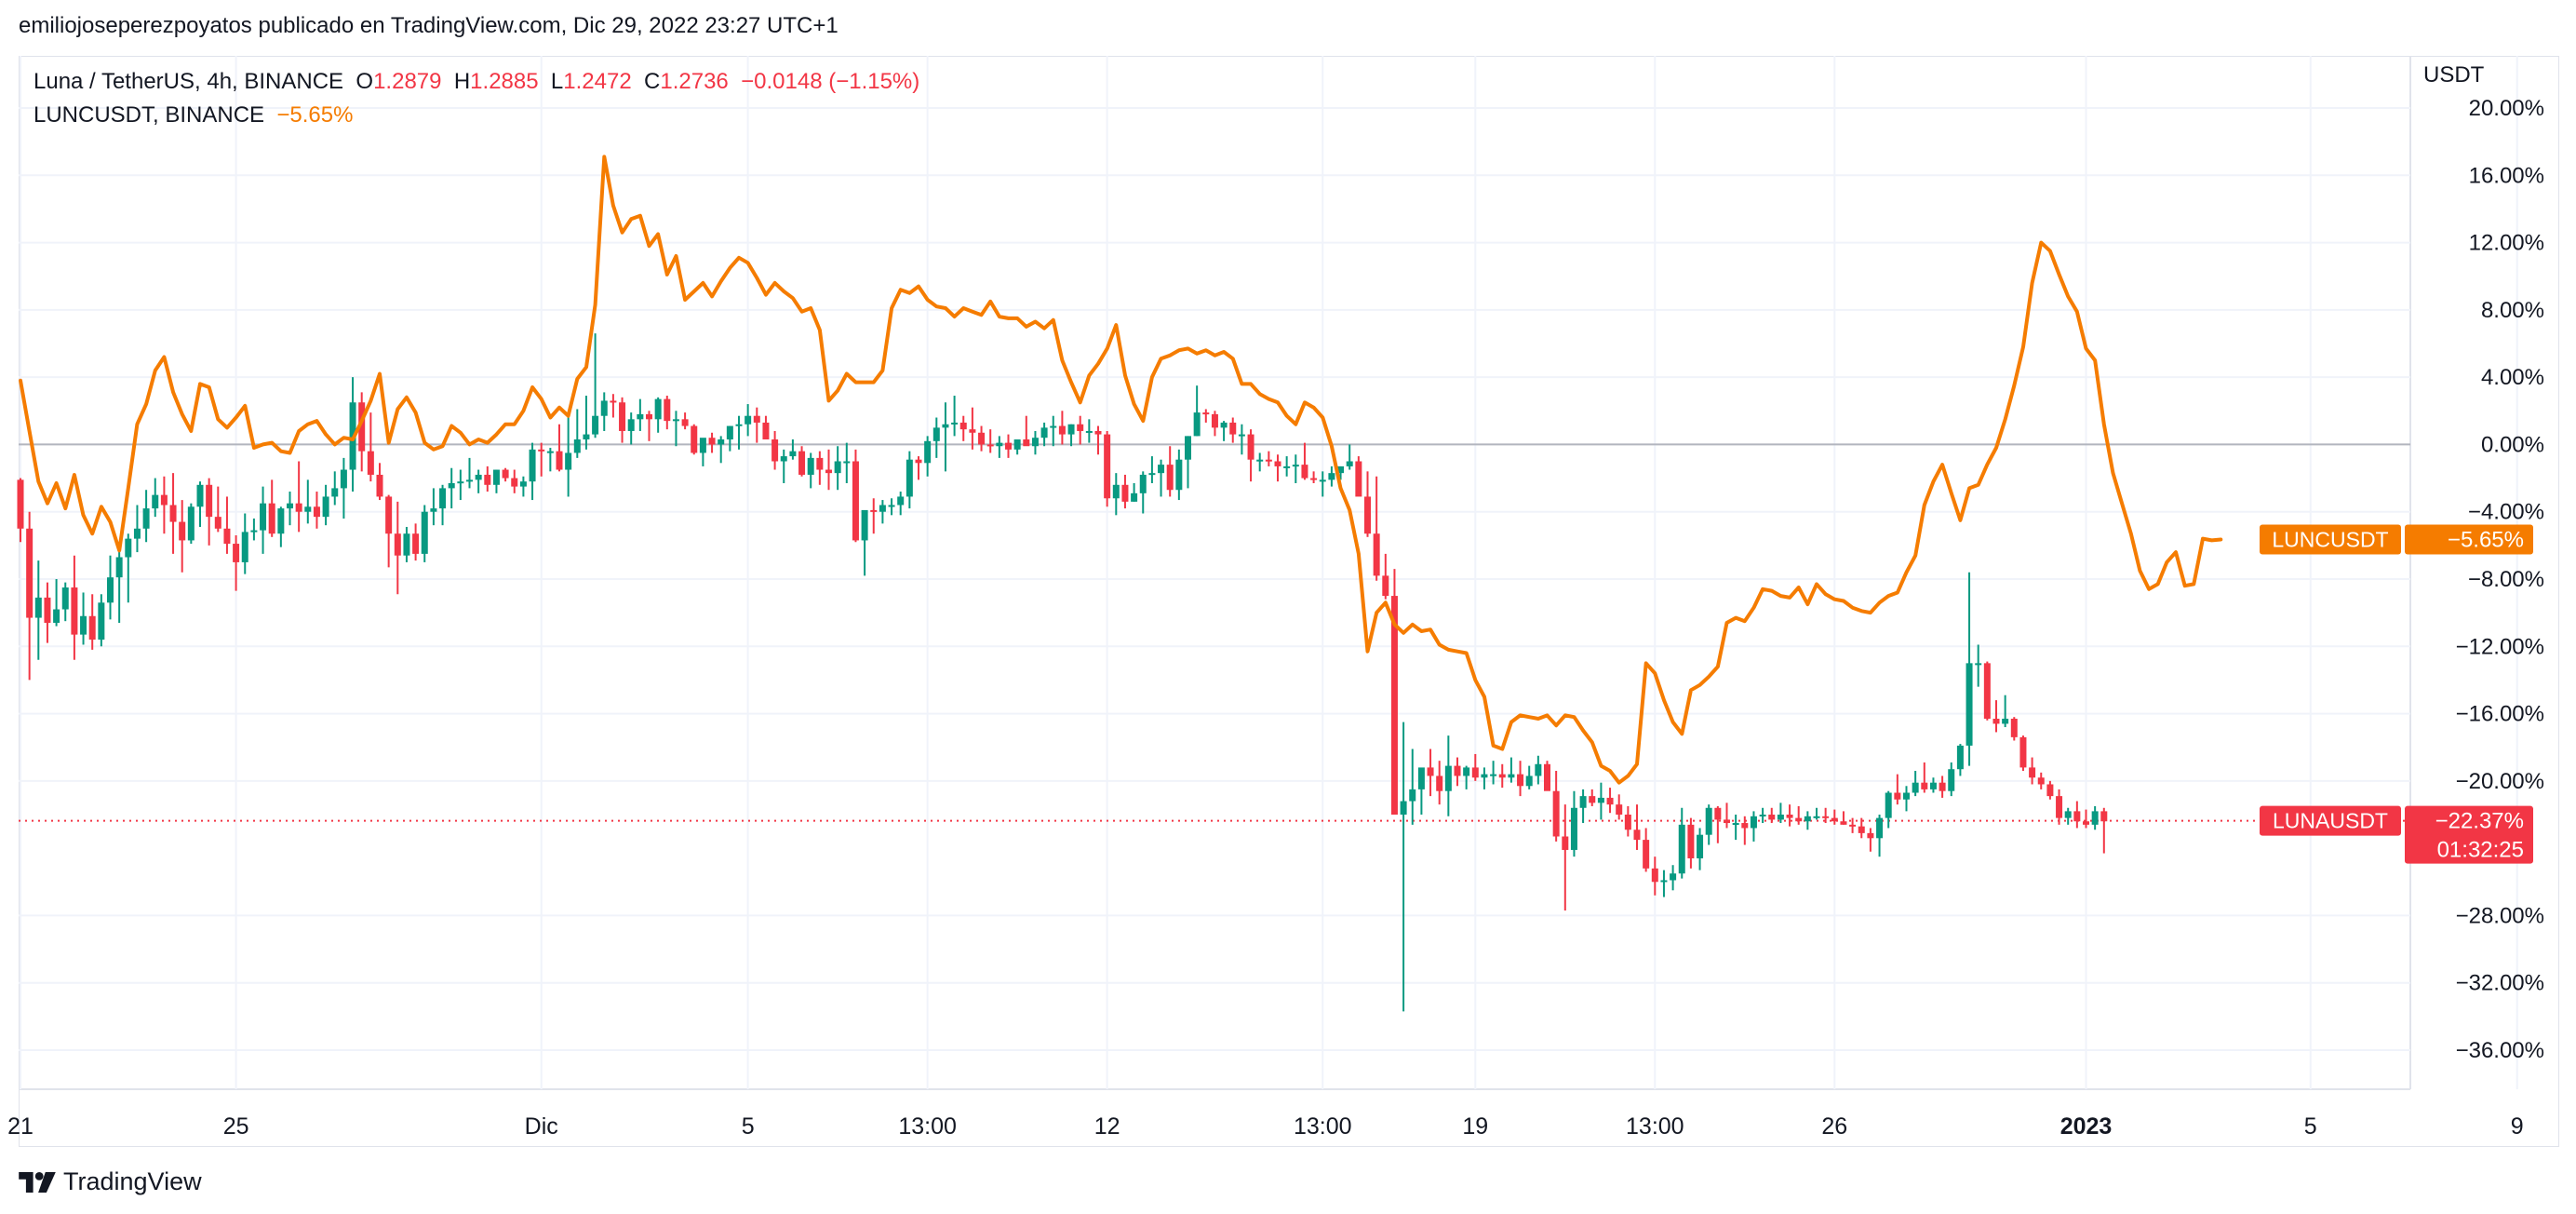  I want to click on tradingview-brand: TradingView, so click(110, 1181).